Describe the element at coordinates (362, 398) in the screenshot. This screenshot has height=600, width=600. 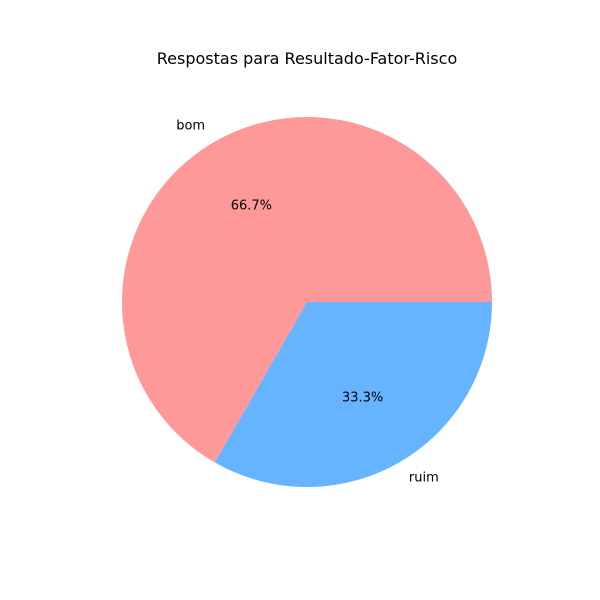
I see `pct-label-ruim: 33.3%` at that location.